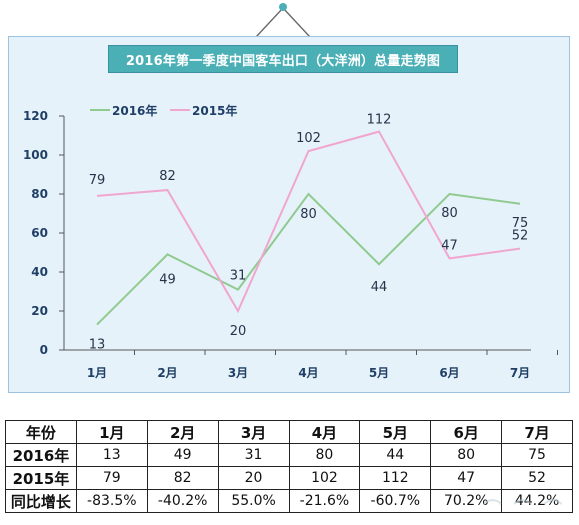 This screenshot has height=525, width=579. What do you see at coordinates (182, 501) in the screenshot?
I see `table-cell: -40.2%` at bounding box center [182, 501].